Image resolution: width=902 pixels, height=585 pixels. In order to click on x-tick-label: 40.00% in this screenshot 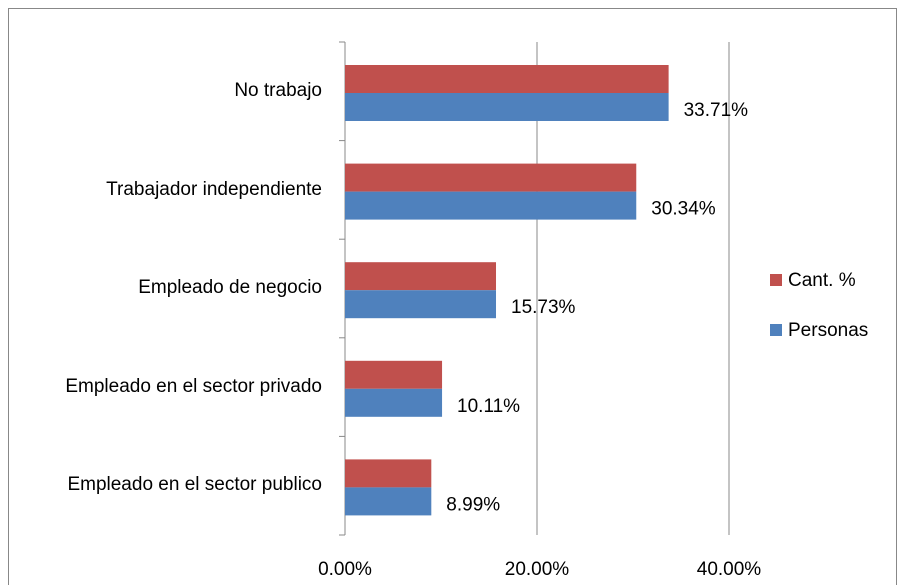, I will do `click(729, 569)`.